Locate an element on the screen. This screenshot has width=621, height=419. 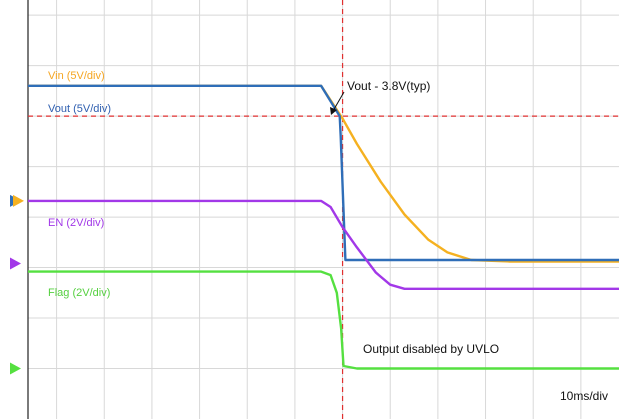
vin-label: Vin (5V/div) is located at coordinates (76, 76).